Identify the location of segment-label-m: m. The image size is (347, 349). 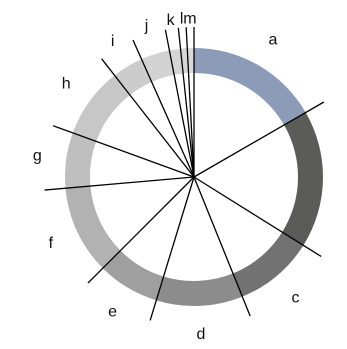
(189, 18).